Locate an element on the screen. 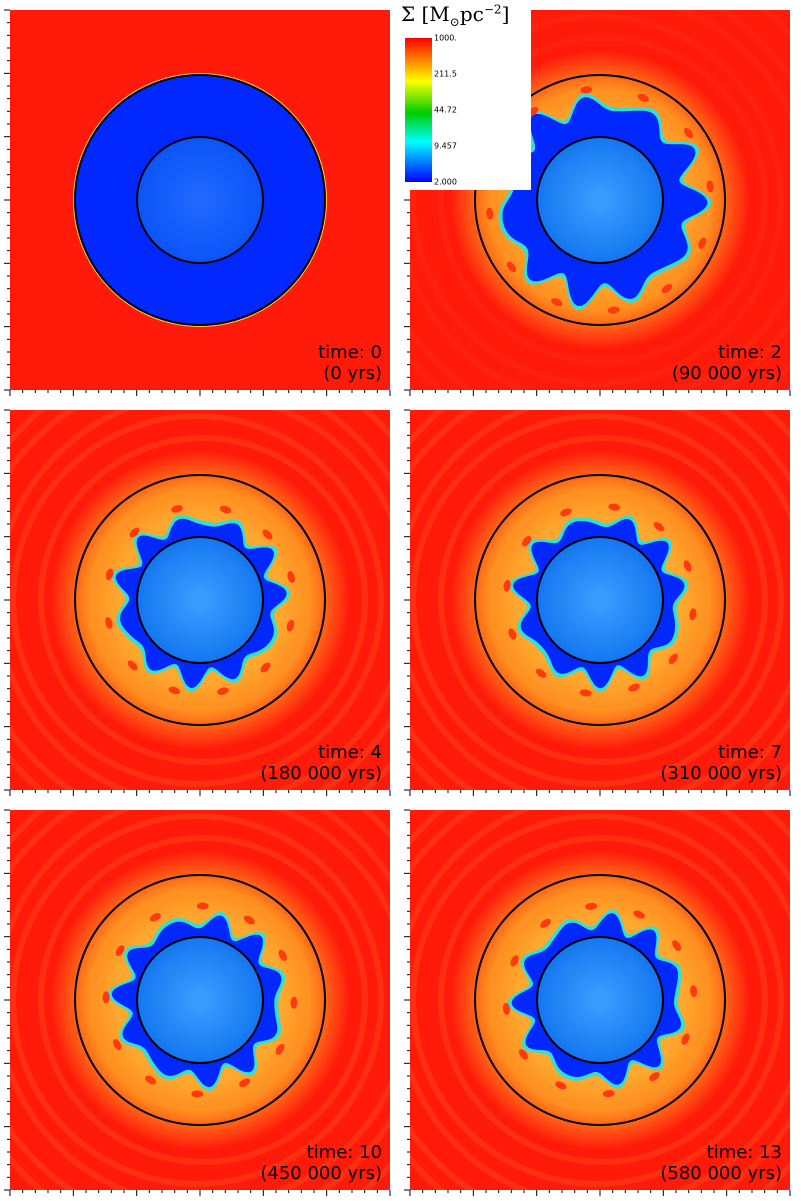  colorbar: Σ [M⊙pc−2] 1000. 211.5 44.72 9.457 2.000 is located at coordinates (464, 95).